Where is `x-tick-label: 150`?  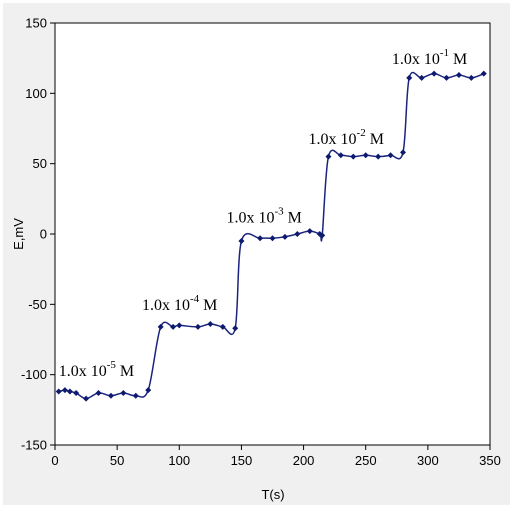 x-tick-label: 150 is located at coordinates (242, 460).